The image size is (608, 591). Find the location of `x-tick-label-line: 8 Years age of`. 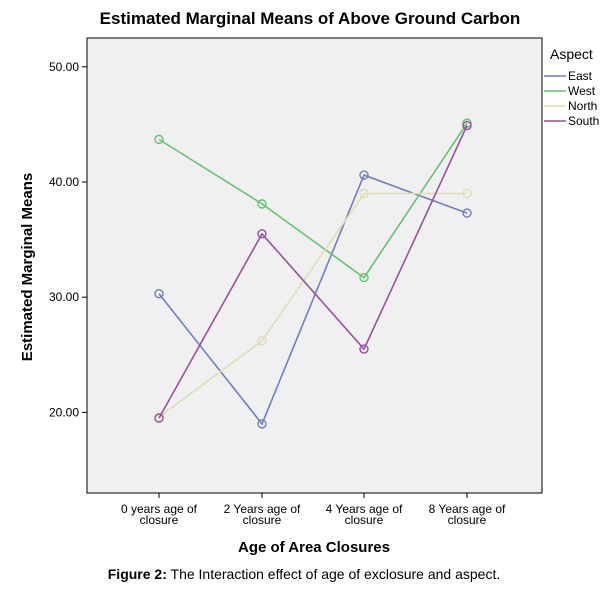

x-tick-label-line: 8 Years age of is located at coordinates (467, 509).